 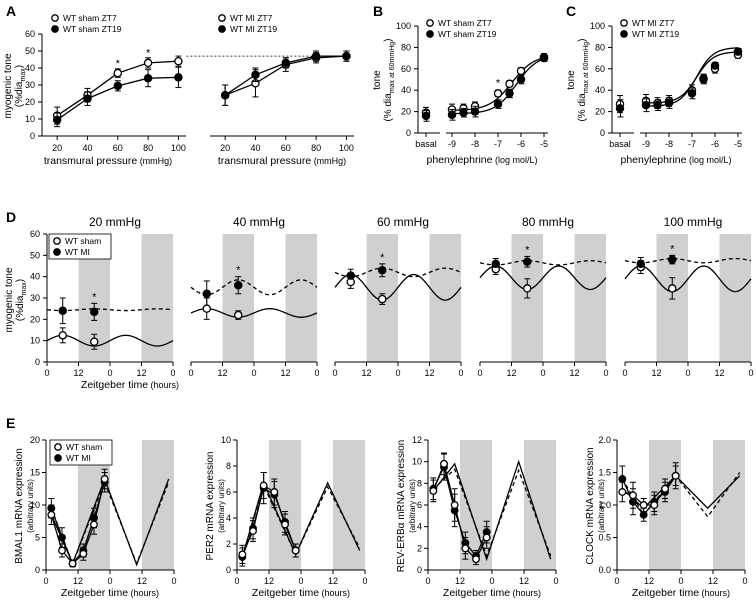 I want to click on a2-xtick-label-2: 60, so click(x=286, y=148).